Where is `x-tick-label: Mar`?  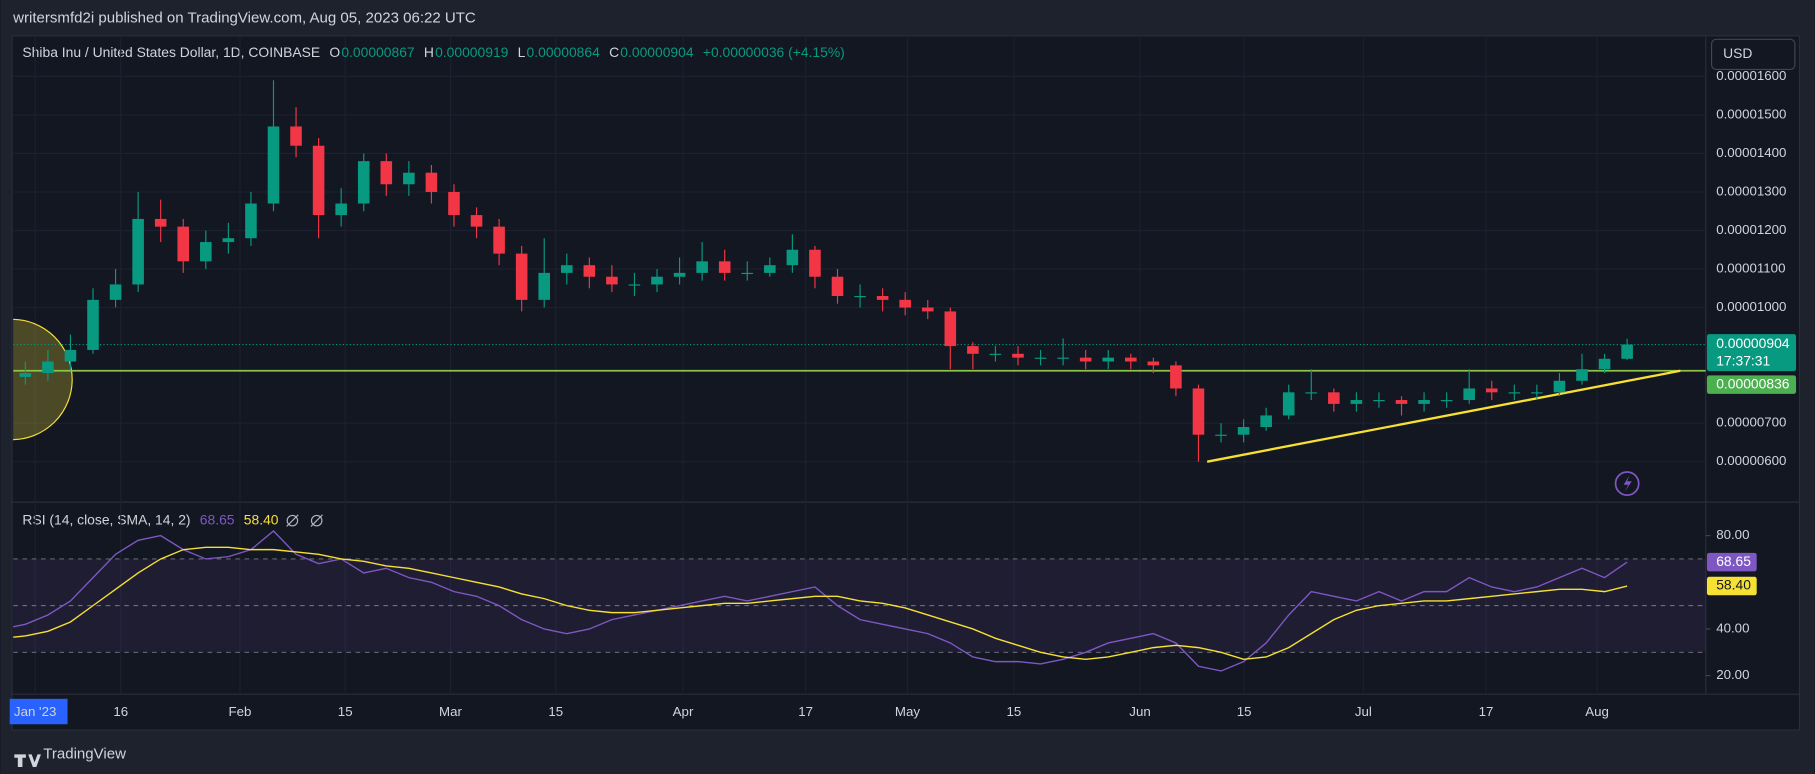
x-tick-label: Mar is located at coordinates (450, 711).